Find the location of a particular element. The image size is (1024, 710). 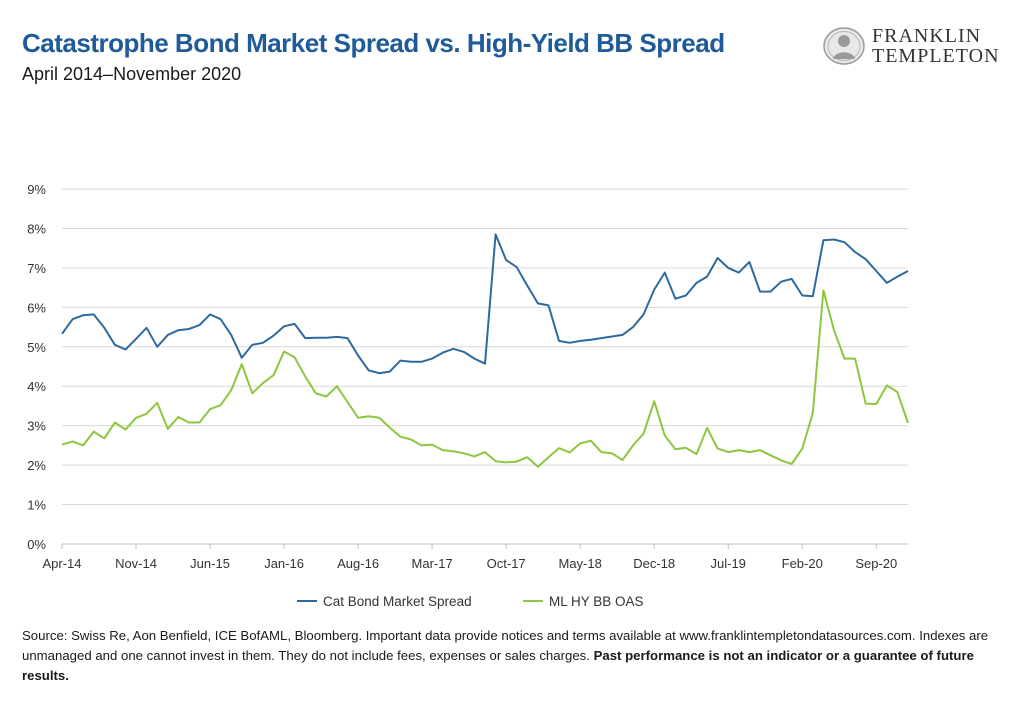

logo-wordmark: FRANKLIN TEMPLETON is located at coordinates (936, 46).